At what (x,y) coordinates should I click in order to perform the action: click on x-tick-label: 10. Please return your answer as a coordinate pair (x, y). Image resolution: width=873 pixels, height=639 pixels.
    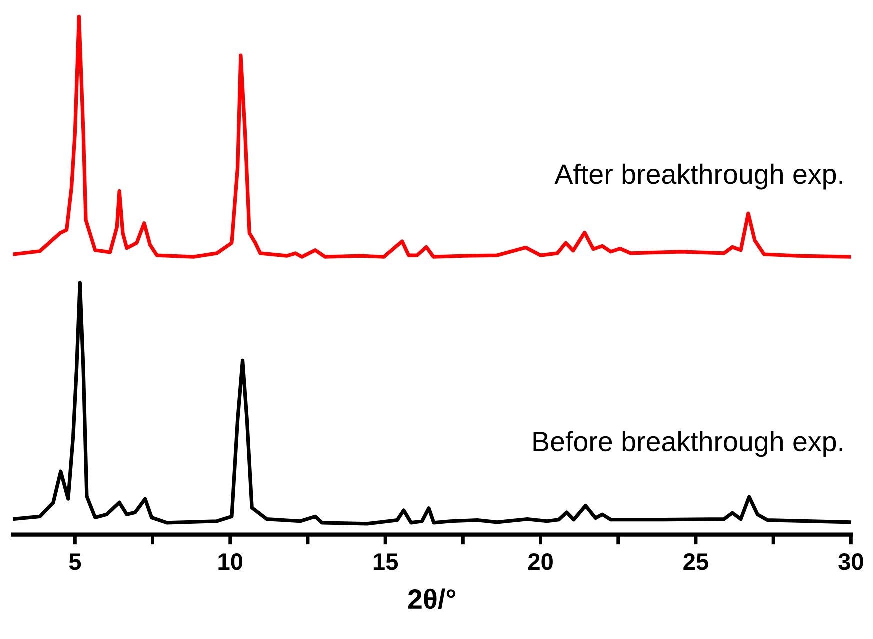
    Looking at the image, I should click on (230, 562).